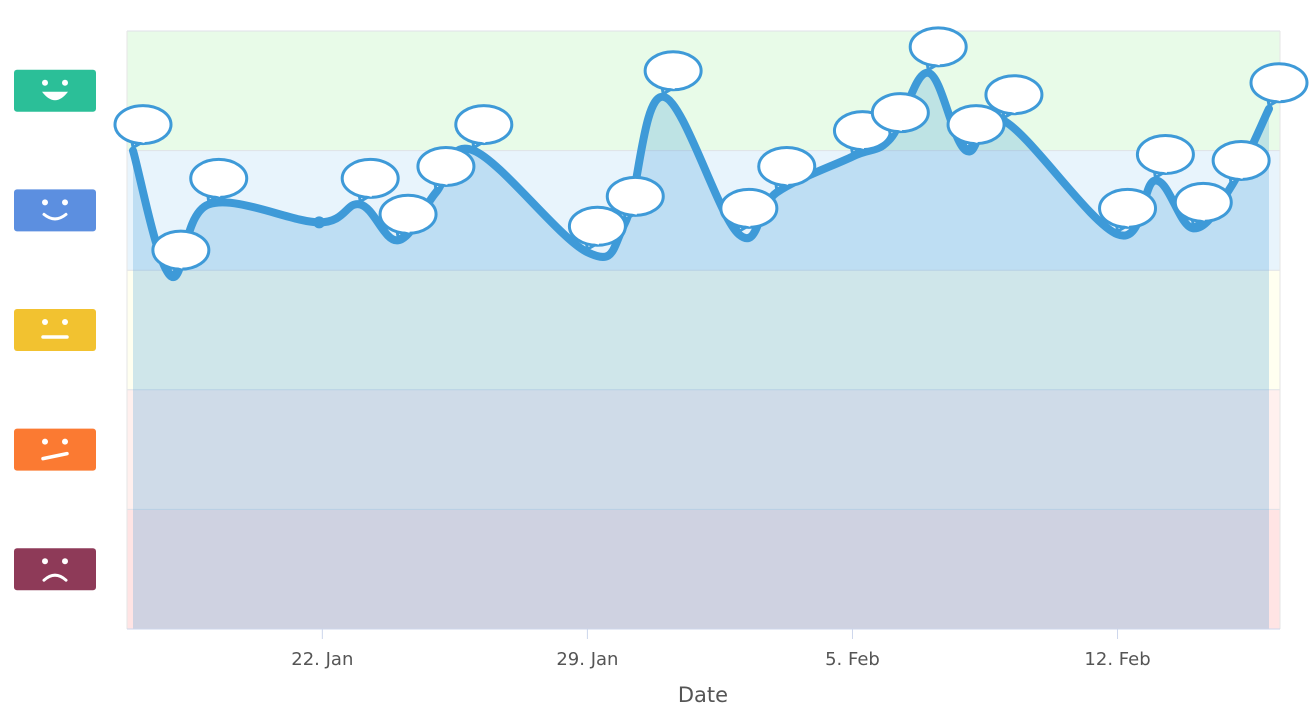 The width and height of the screenshot is (1312, 718). Describe the element at coordinates (703, 449) in the screenshot. I see `band-bad` at that location.